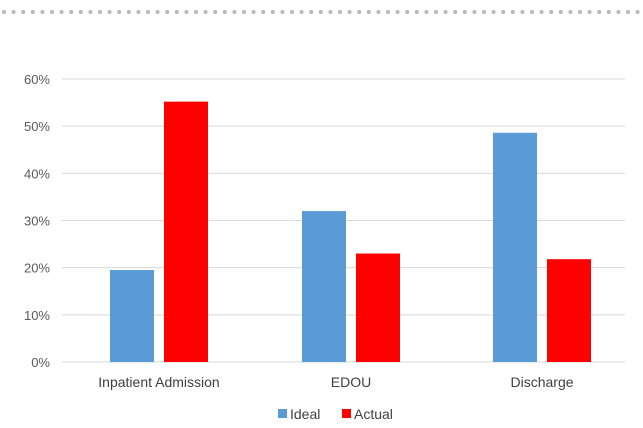  I want to click on legend-swatch-ideal, so click(282, 413).